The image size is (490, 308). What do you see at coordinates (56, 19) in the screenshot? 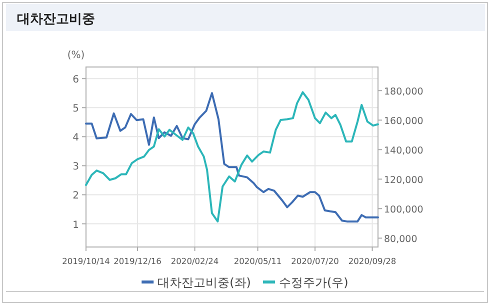
I see `chart-title: 대차잔고비중` at bounding box center [56, 19].